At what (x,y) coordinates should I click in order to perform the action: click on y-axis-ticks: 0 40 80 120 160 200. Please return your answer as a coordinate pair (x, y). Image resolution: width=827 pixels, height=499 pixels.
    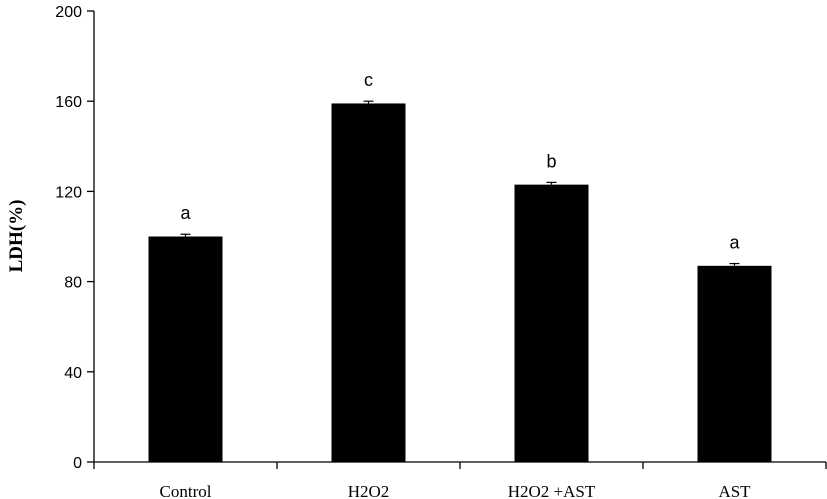
    Looking at the image, I should click on (74, 238).